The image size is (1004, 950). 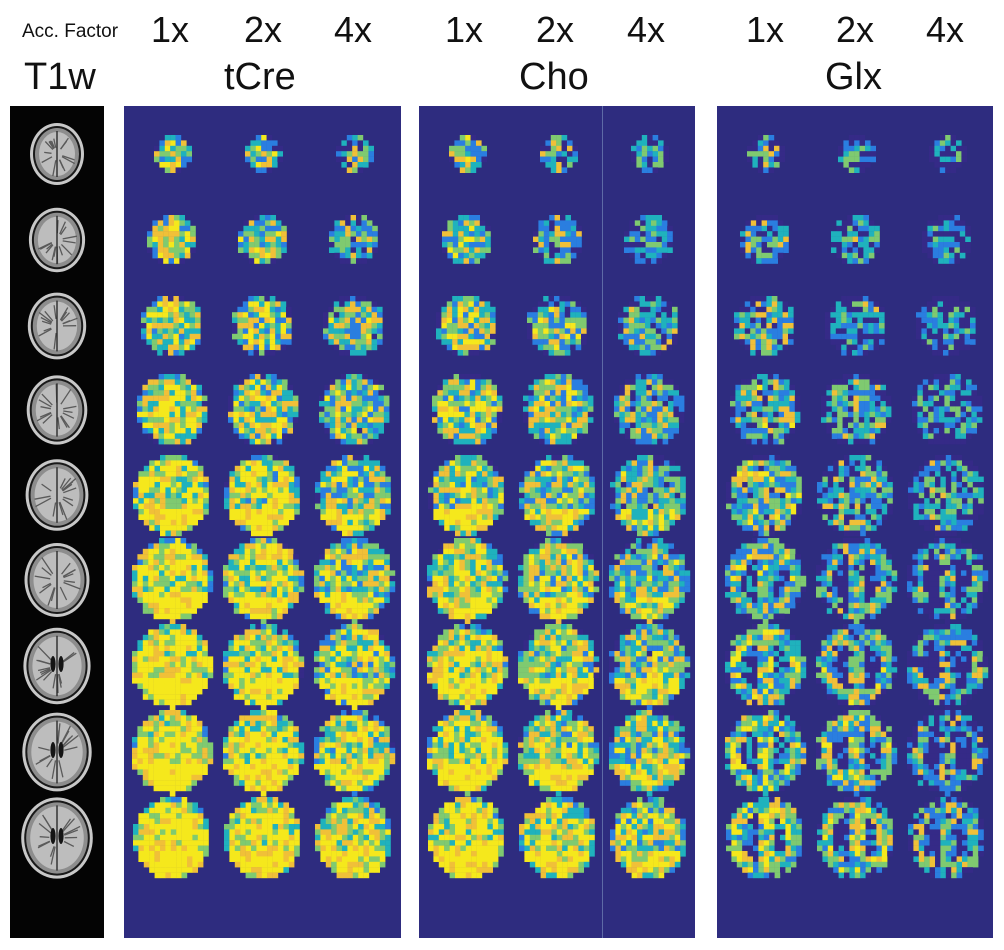 What do you see at coordinates (554, 77) in the screenshot?
I see `cho-label: Cho` at bounding box center [554, 77].